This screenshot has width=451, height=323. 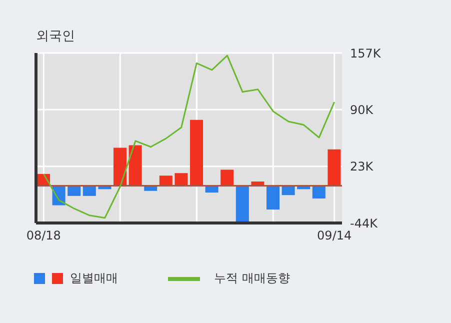 I want to click on legend-label: 누적 매매동향, so click(x=252, y=278).